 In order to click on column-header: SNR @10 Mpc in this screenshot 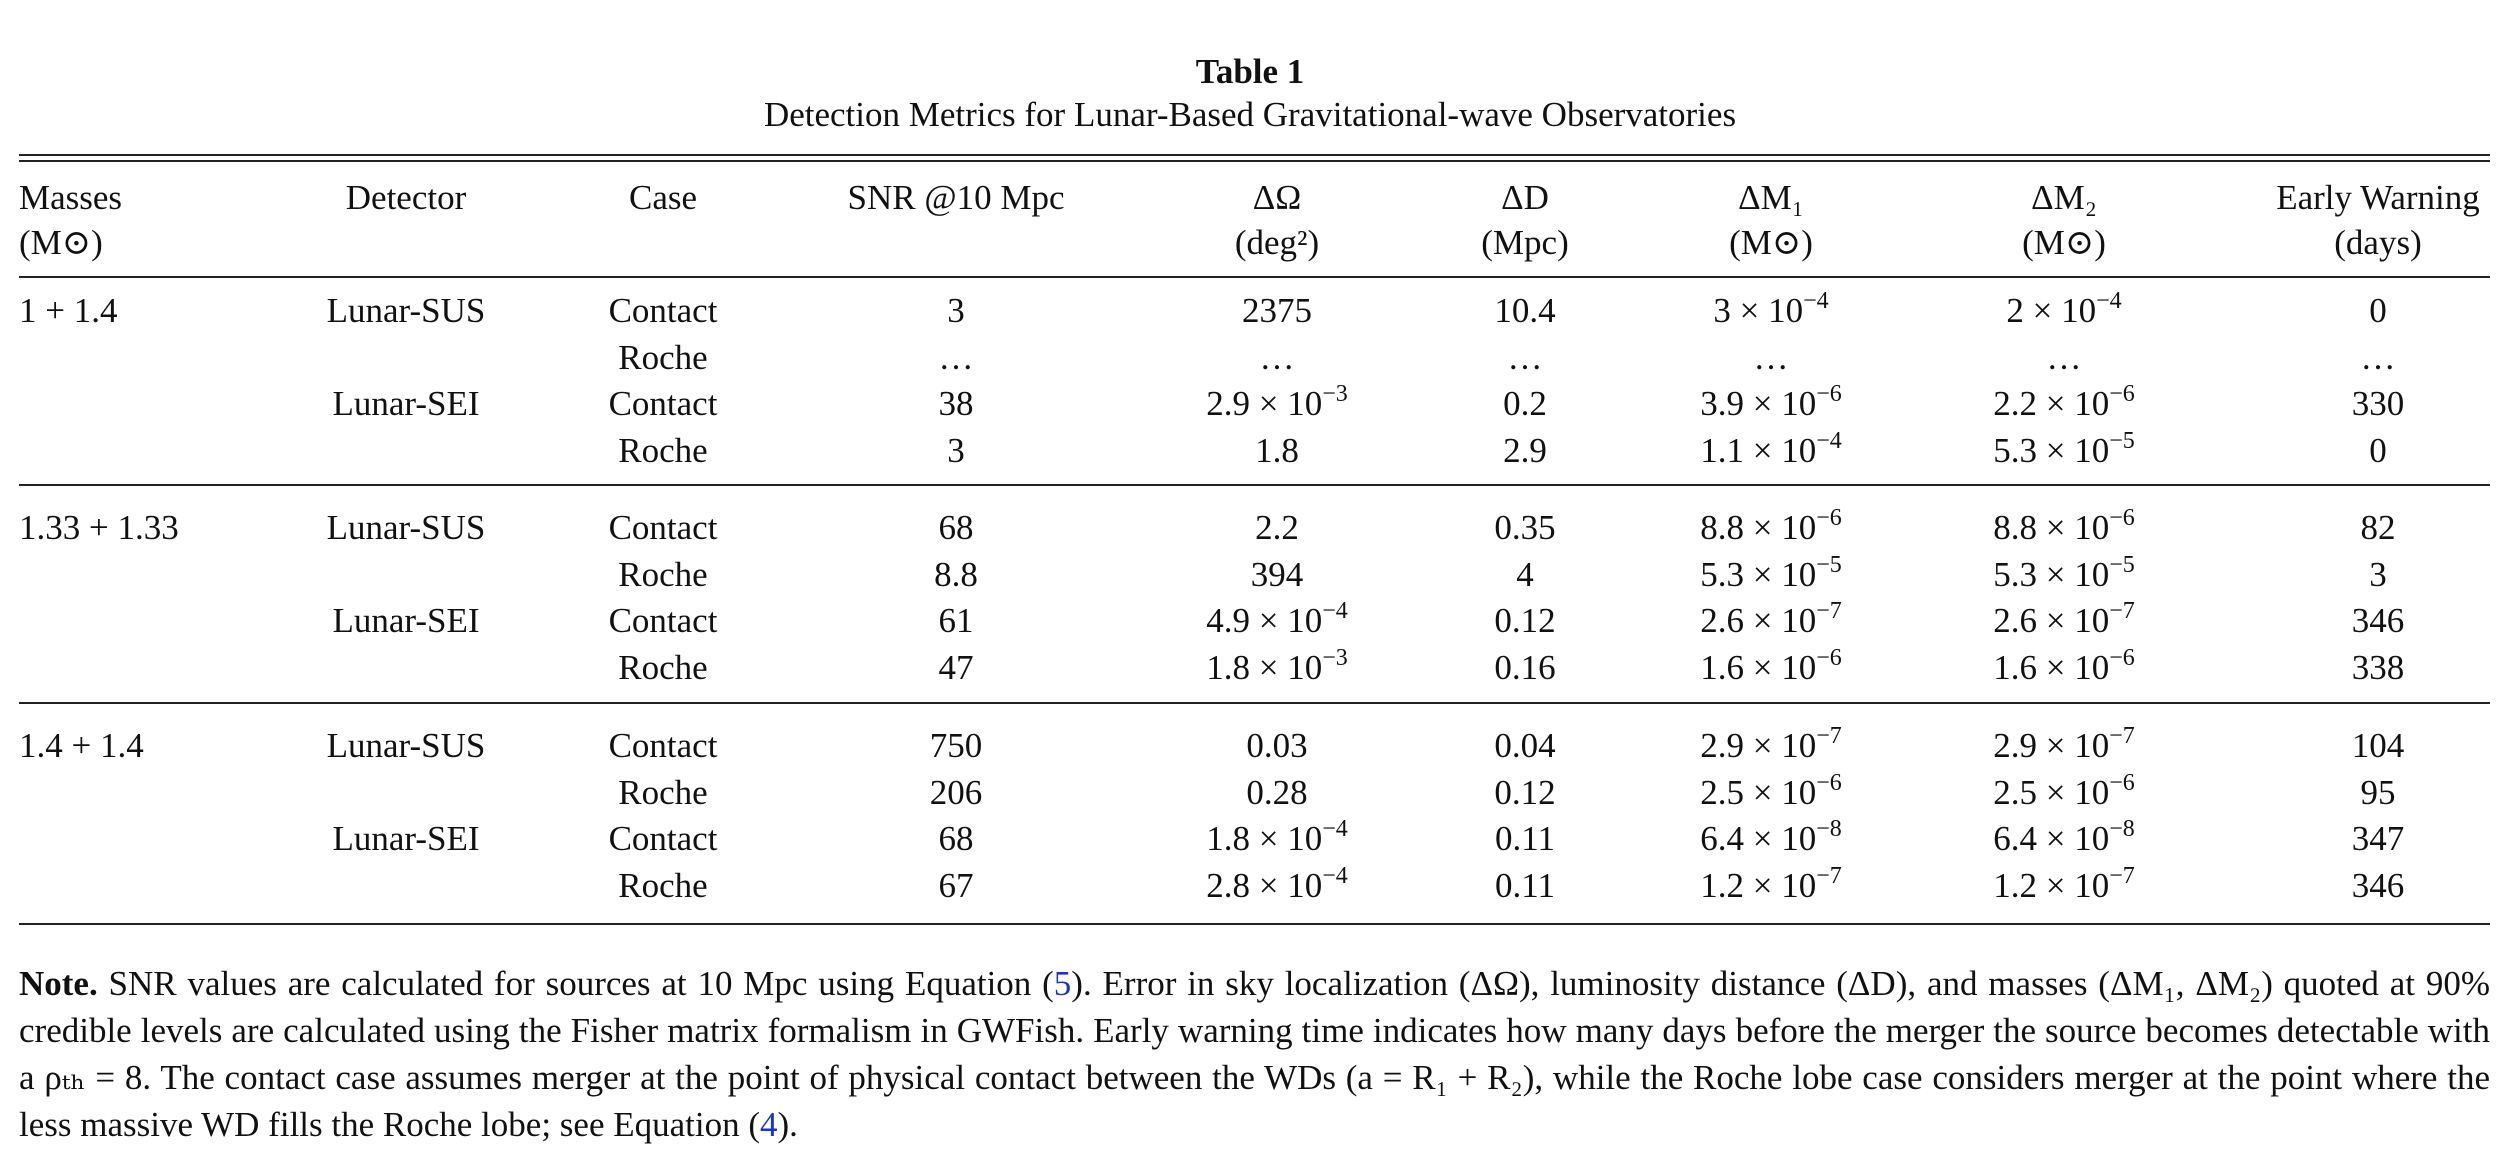, I will do `click(956, 197)`.